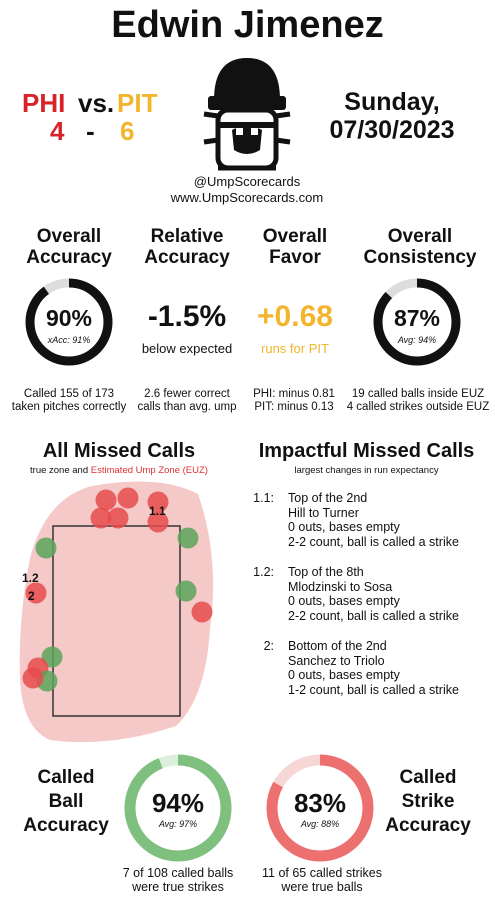 The width and height of the screenshot is (495, 897). Describe the element at coordinates (157, 511) in the screenshot. I see `call-label-1-1: 1.1` at that location.